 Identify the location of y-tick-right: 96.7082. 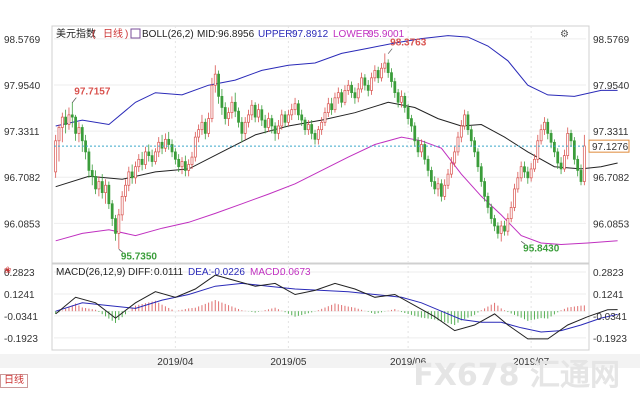
(611, 178).